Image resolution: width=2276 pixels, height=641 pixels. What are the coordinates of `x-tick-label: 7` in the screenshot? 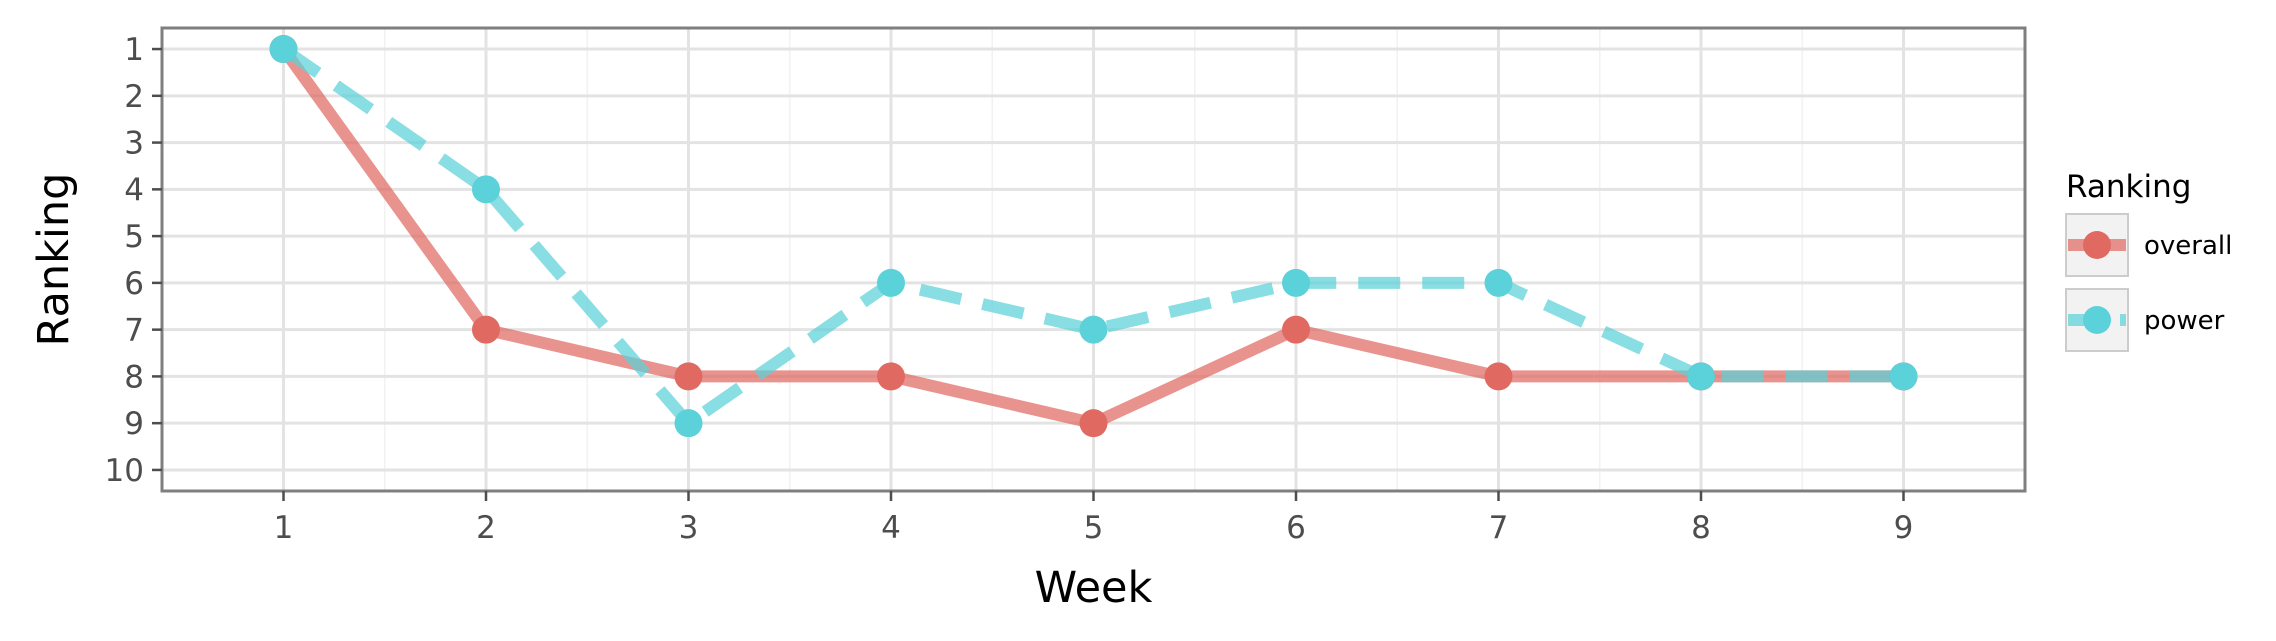 It's located at (1499, 528).